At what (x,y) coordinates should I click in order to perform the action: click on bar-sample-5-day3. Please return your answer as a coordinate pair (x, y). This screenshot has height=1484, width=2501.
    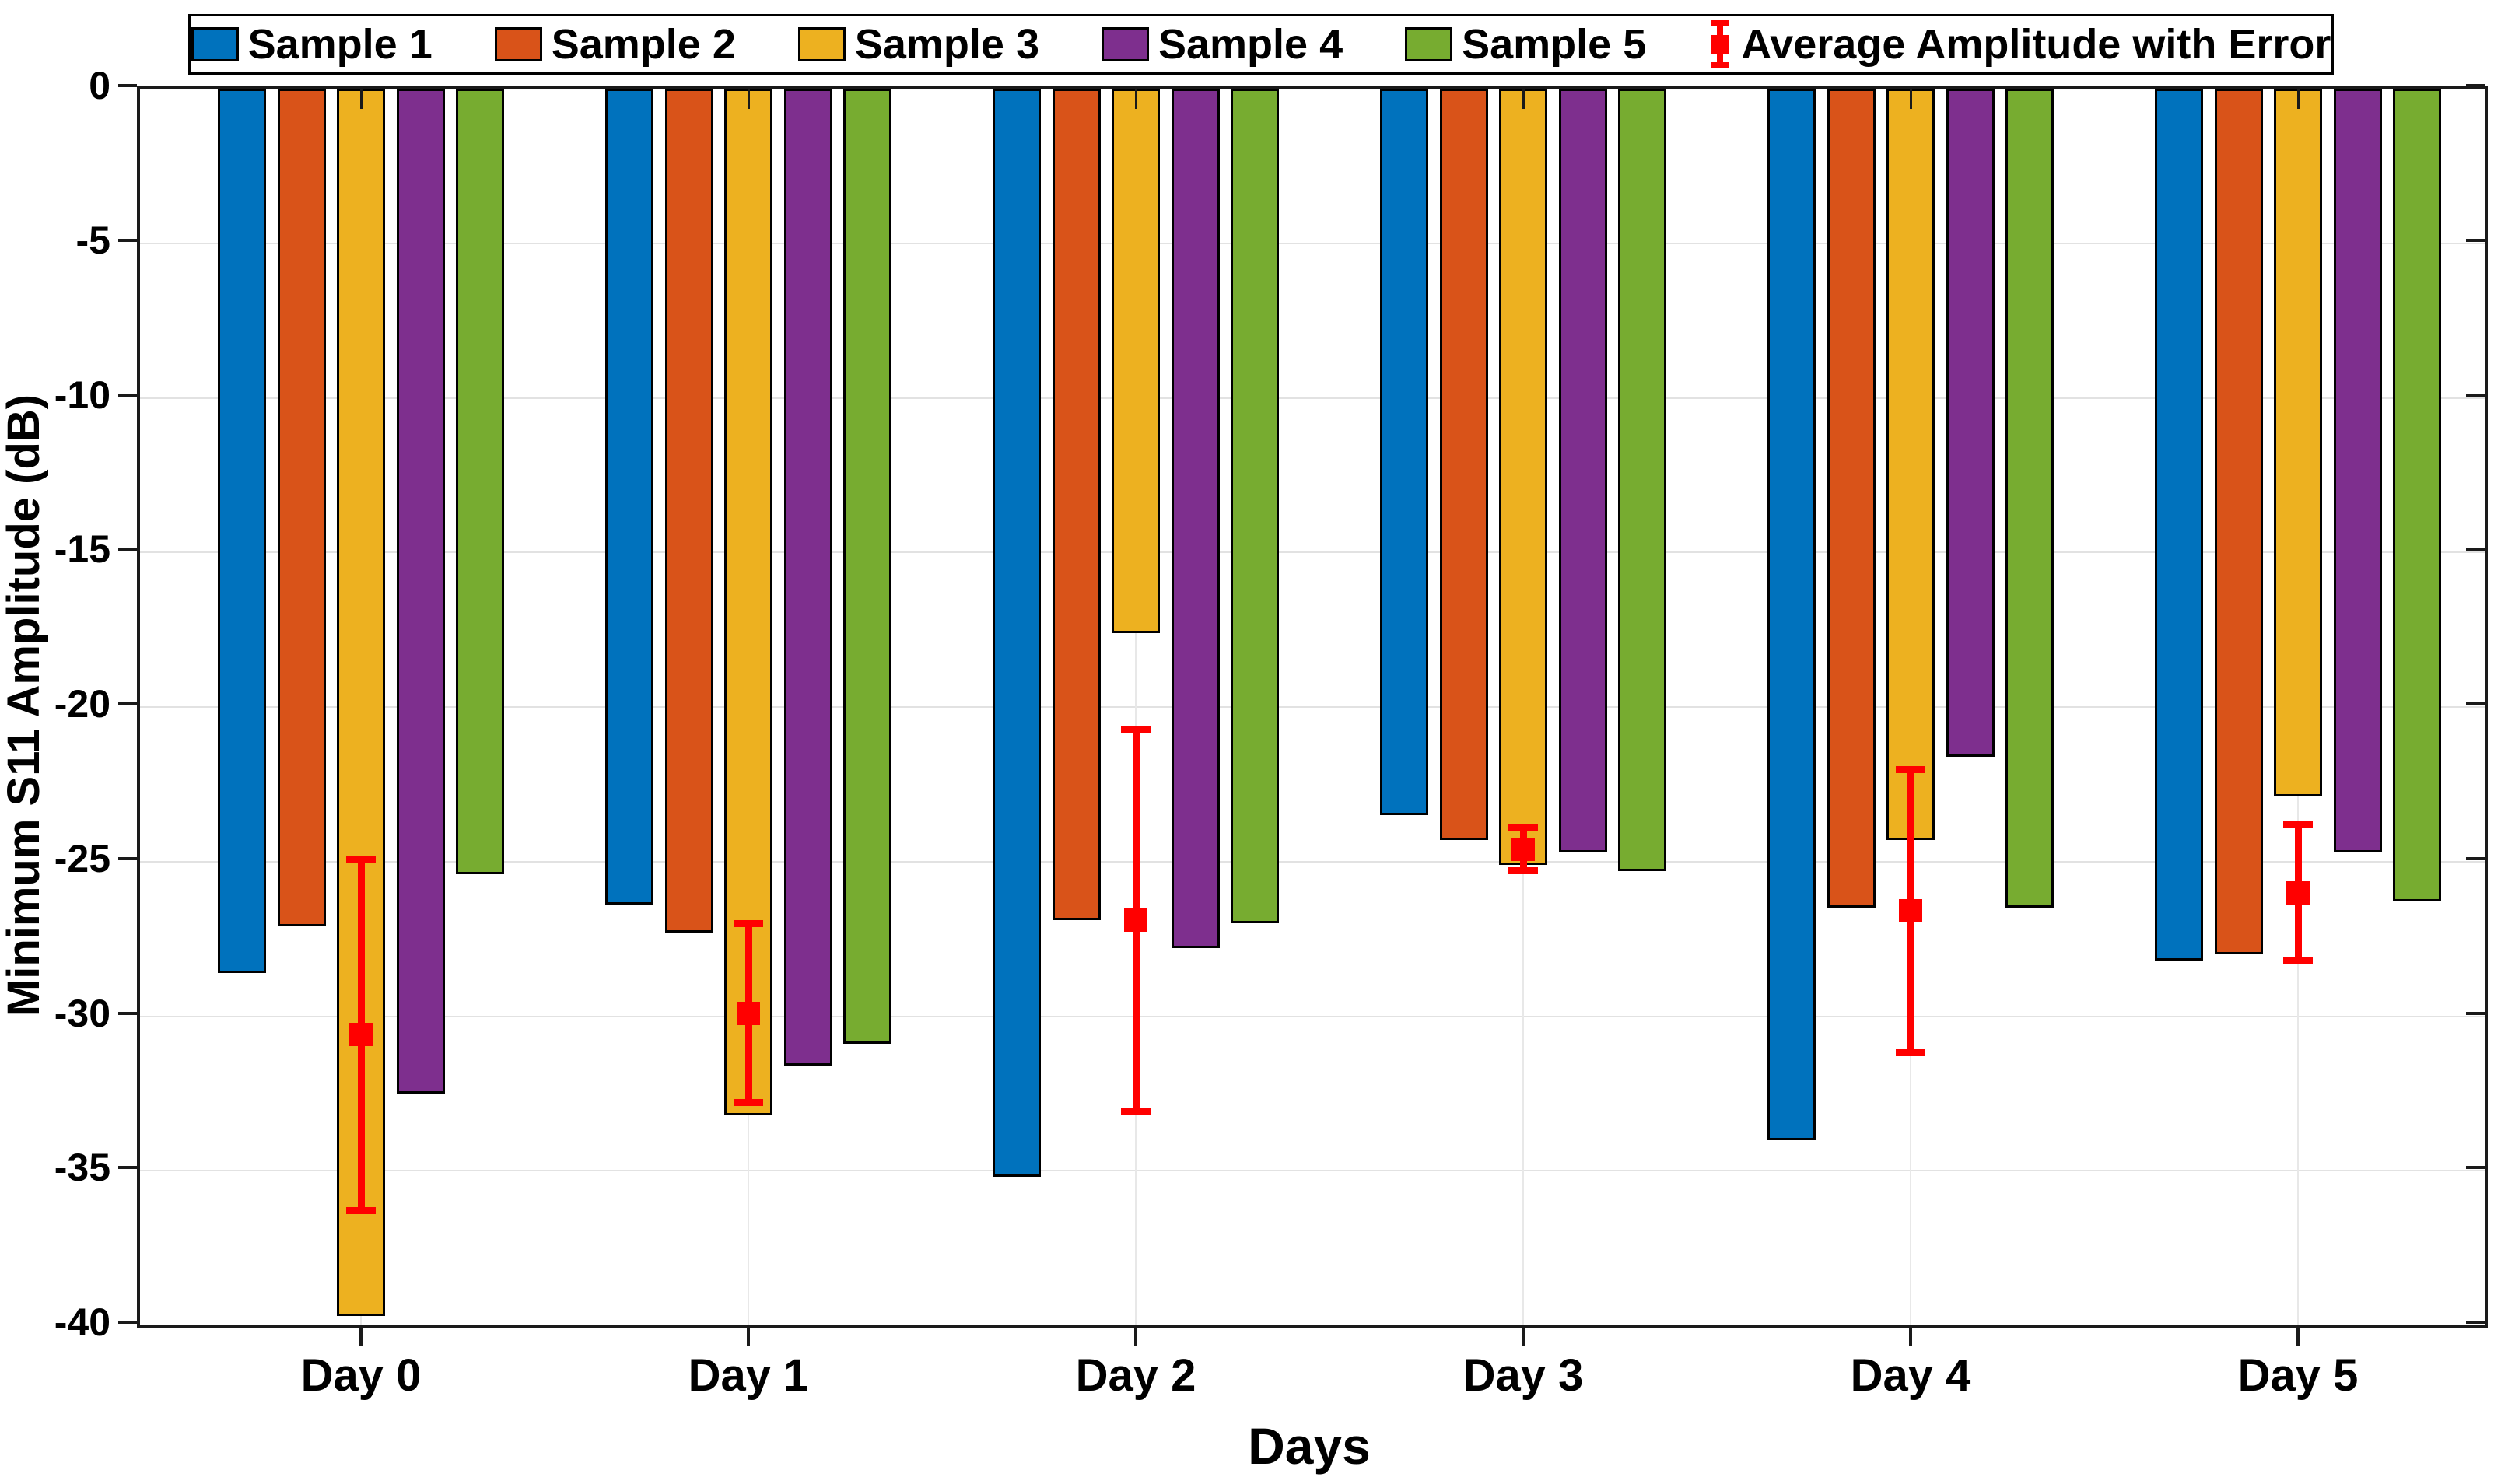
    Looking at the image, I should click on (1642, 480).